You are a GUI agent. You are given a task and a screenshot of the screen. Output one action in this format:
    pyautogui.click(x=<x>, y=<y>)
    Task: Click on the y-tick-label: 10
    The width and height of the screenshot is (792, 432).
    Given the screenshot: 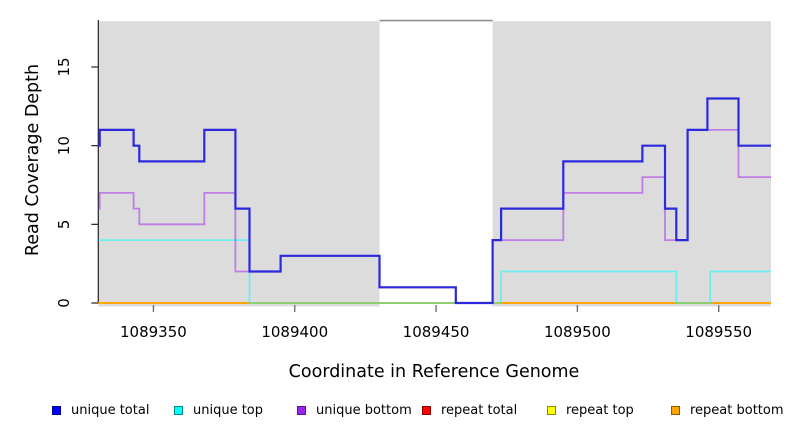 What is the action you would take?
    pyautogui.click(x=64, y=145)
    